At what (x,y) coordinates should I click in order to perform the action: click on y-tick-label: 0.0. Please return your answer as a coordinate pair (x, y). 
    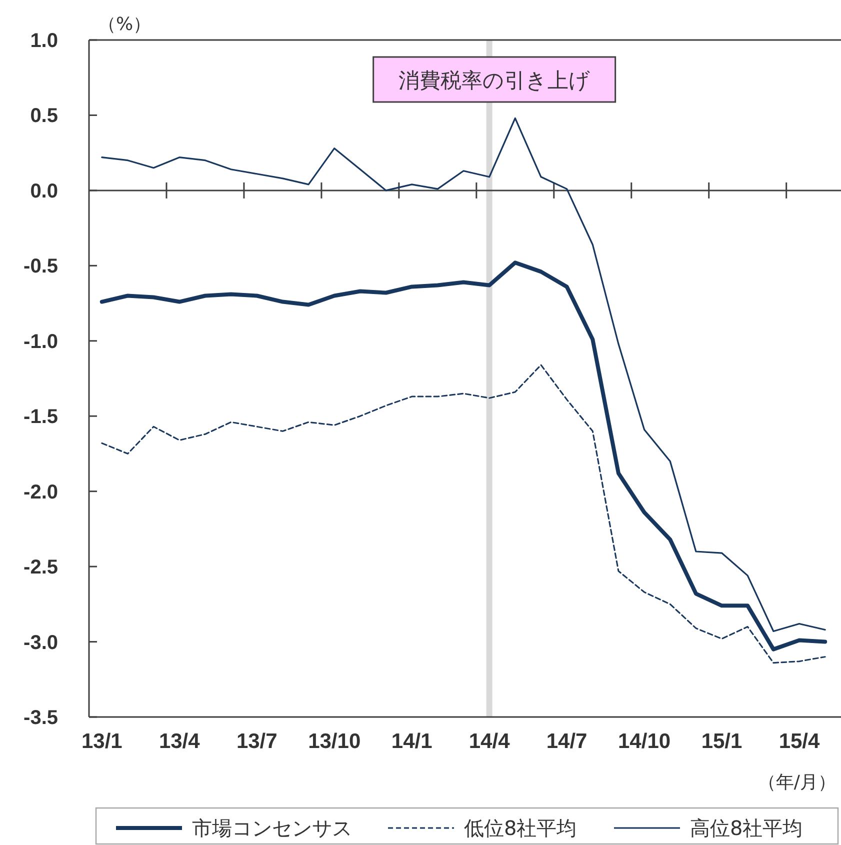
    Looking at the image, I should click on (44, 191).